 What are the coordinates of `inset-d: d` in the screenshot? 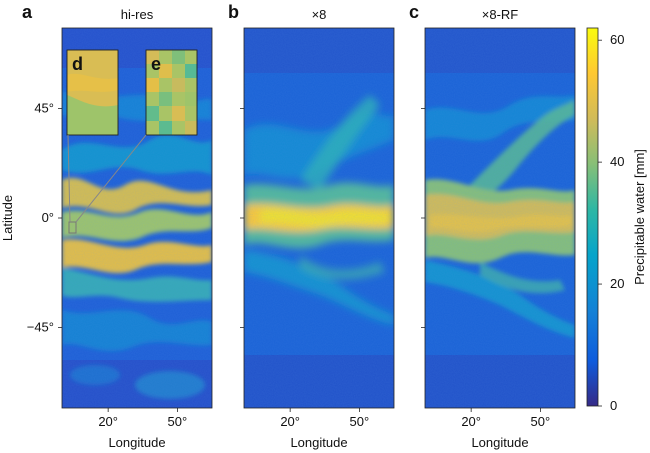 It's located at (92, 92).